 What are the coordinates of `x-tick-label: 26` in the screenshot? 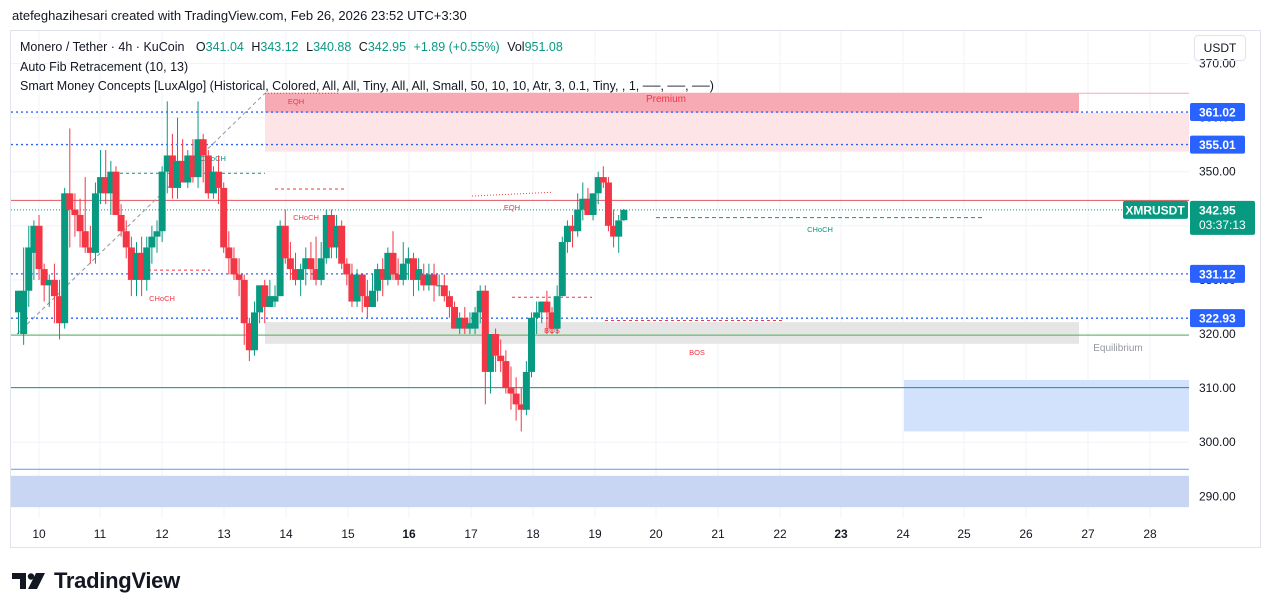 It's located at (1026, 534).